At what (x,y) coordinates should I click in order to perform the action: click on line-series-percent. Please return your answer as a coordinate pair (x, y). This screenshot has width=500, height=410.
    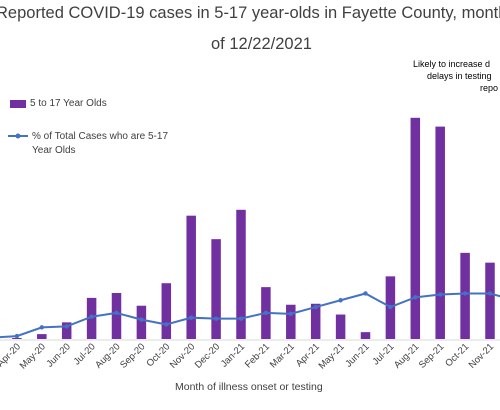
    Looking at the image, I should click on (250, 315).